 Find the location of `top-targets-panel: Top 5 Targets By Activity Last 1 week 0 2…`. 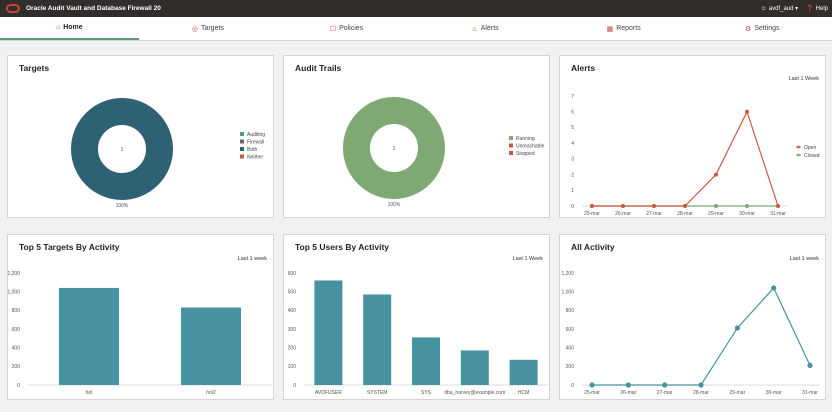

top-targets-panel: Top 5 Targets By Activity Last 1 week 0 2… is located at coordinates (140, 317).